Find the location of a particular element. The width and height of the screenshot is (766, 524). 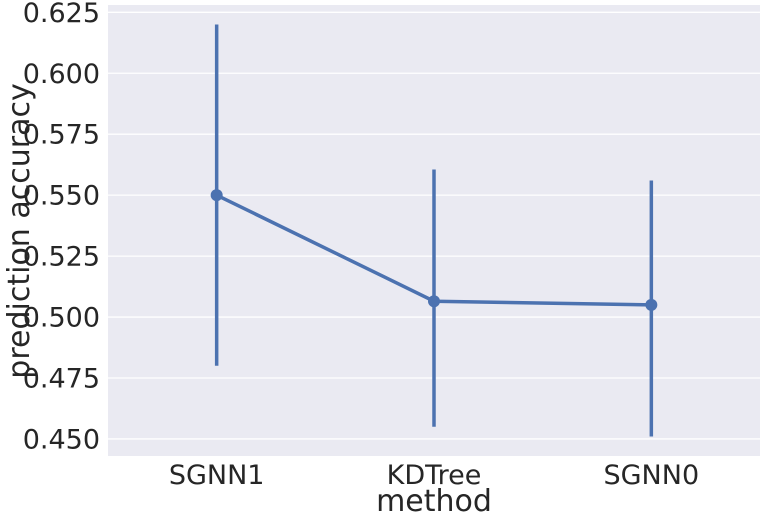

y-tick-label: 0.575 is located at coordinates (61, 135).